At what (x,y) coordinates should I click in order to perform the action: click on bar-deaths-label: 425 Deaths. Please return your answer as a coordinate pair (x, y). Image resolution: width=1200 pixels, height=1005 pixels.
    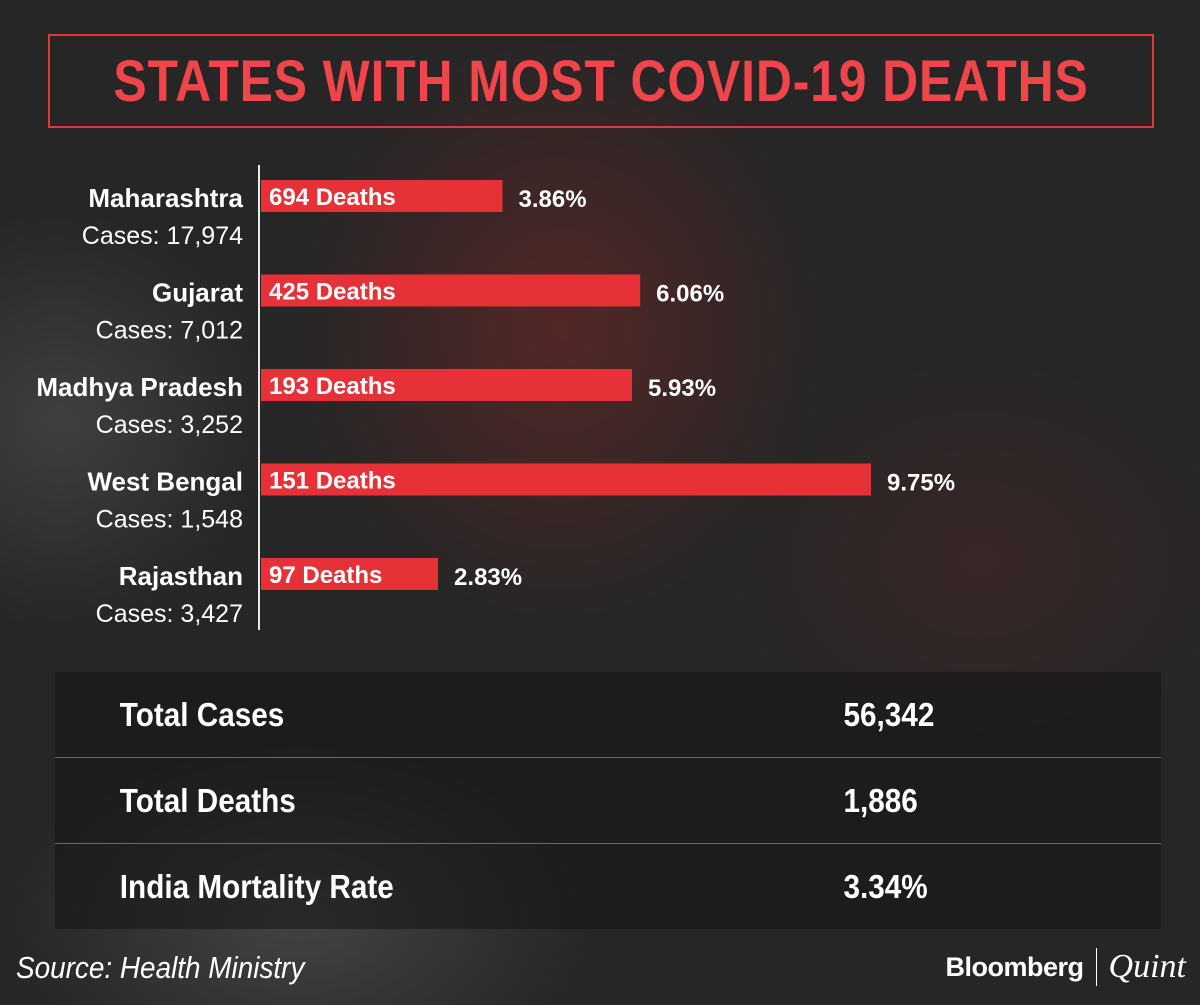
    Looking at the image, I should click on (332, 292).